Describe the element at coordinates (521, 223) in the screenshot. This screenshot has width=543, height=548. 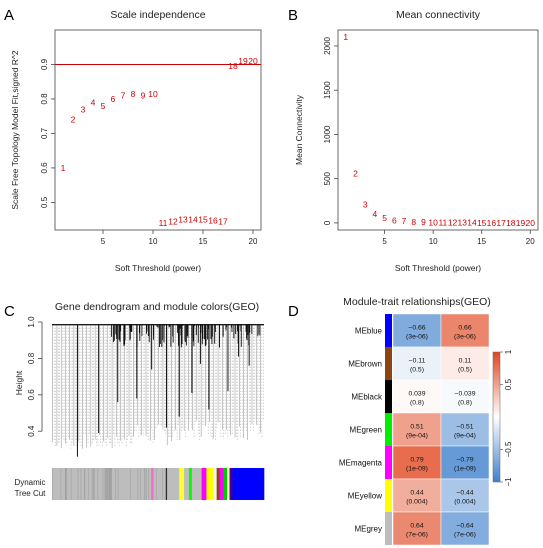
I see `panel-b-point-label: 19` at that location.